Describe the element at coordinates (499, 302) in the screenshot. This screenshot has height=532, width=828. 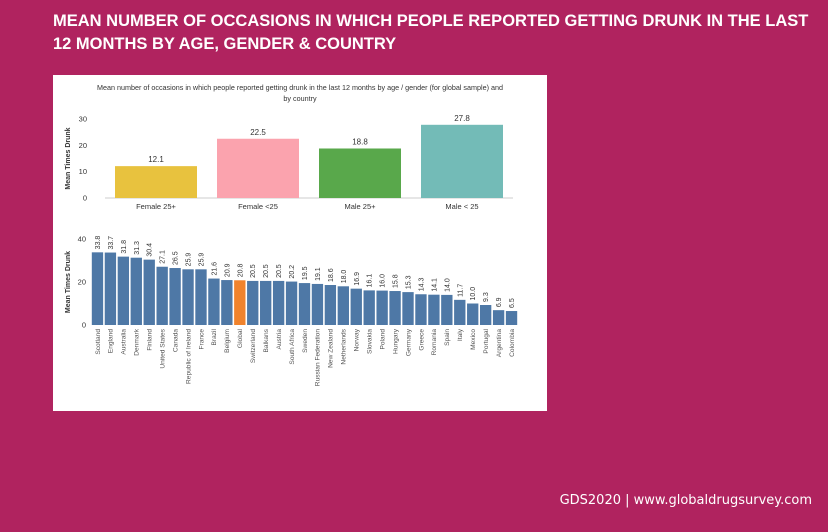
I see `data-label: 6.9` at that location.